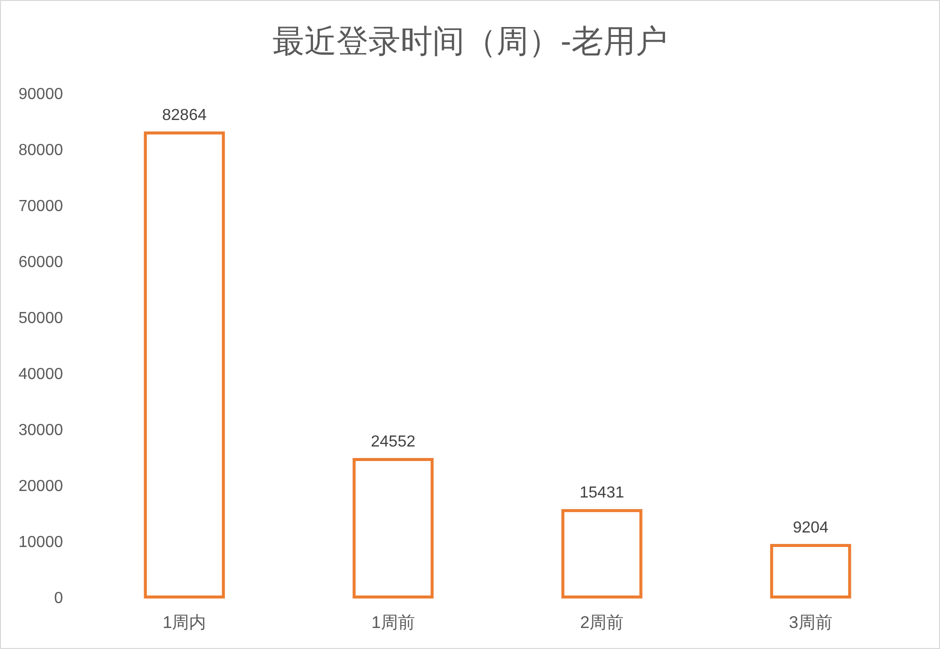 This screenshot has height=649, width=940. What do you see at coordinates (393, 622) in the screenshot?
I see `x-tick-label: 1周前` at bounding box center [393, 622].